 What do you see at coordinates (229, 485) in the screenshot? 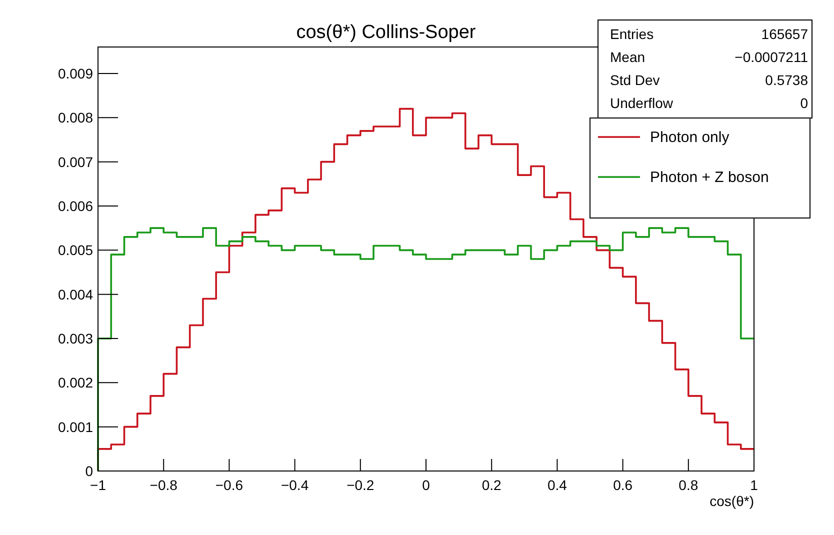
I see `x-tick-label: −0.6` at bounding box center [229, 485].